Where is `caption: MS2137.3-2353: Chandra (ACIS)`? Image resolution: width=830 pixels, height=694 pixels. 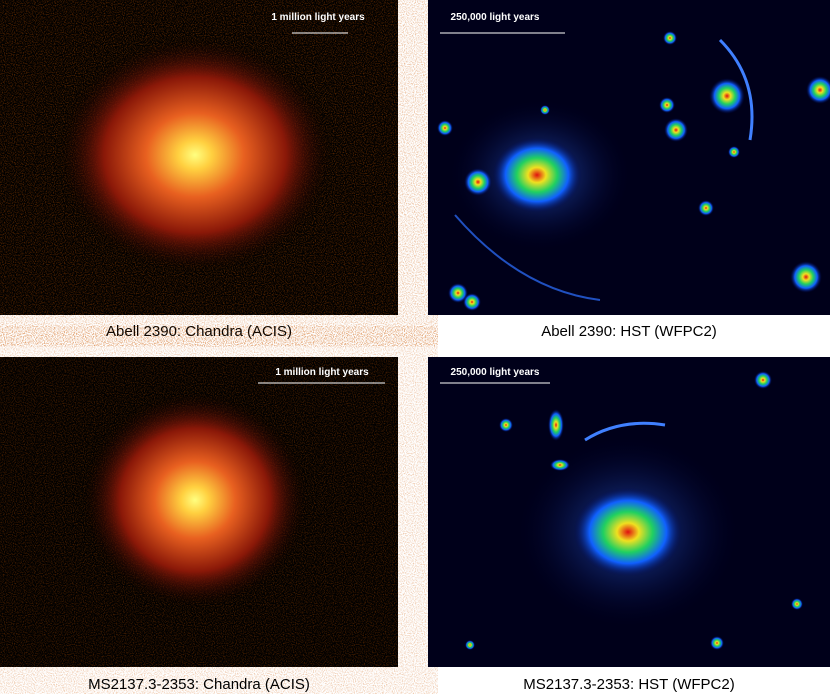 caption: MS2137.3-2353: Chandra (ACIS) is located at coordinates (199, 684).